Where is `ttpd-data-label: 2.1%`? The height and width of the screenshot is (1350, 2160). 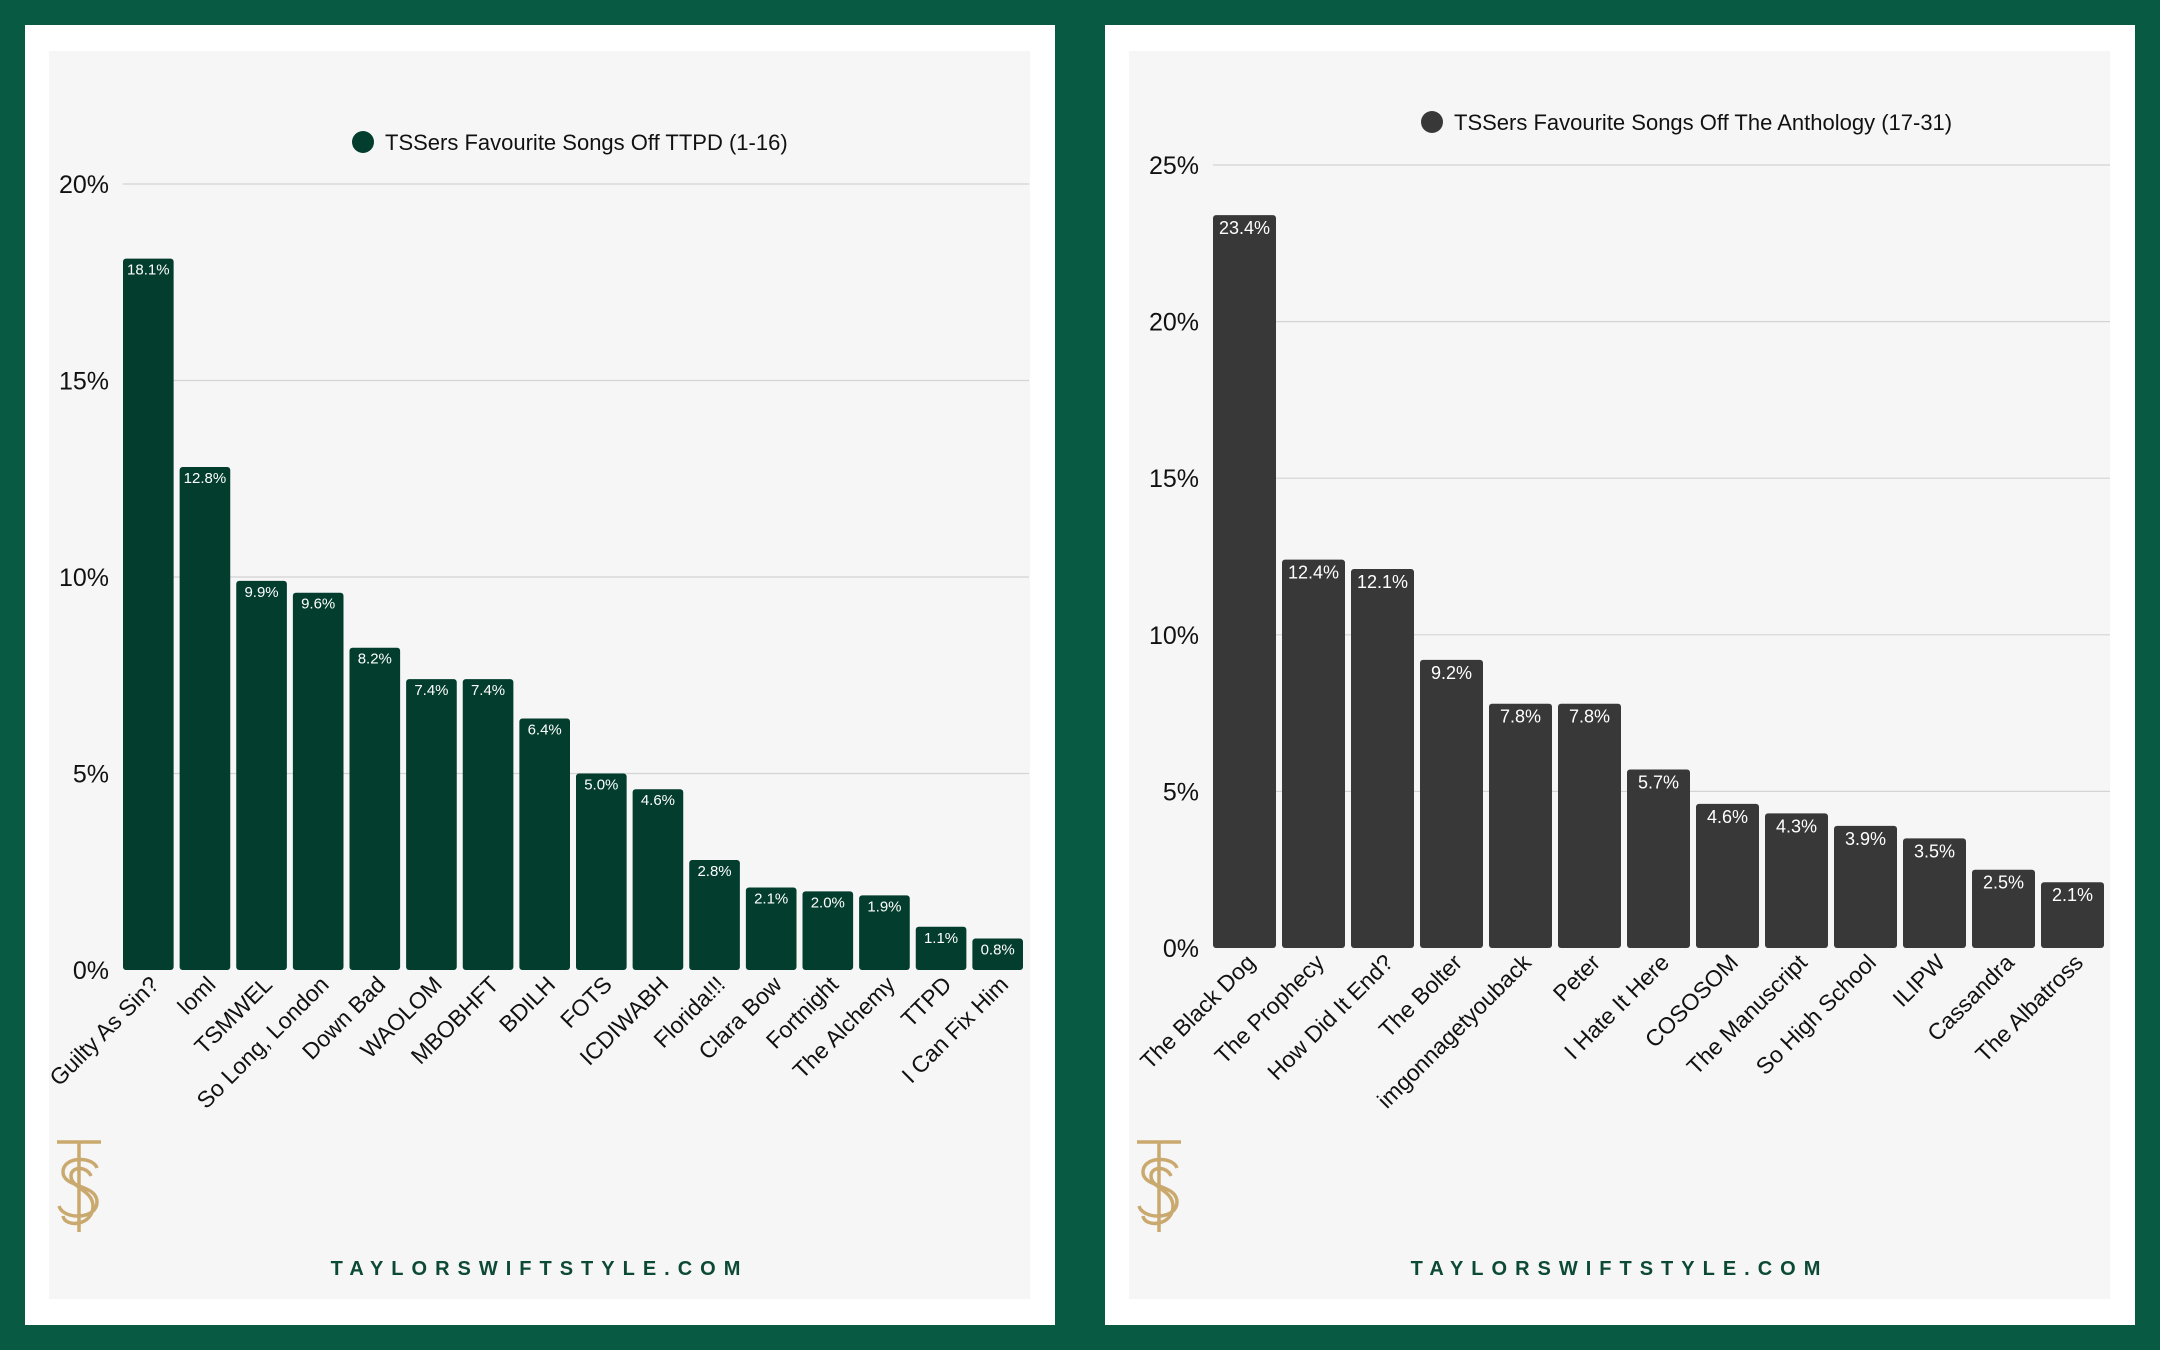 ttpd-data-label: 2.1% is located at coordinates (771, 898).